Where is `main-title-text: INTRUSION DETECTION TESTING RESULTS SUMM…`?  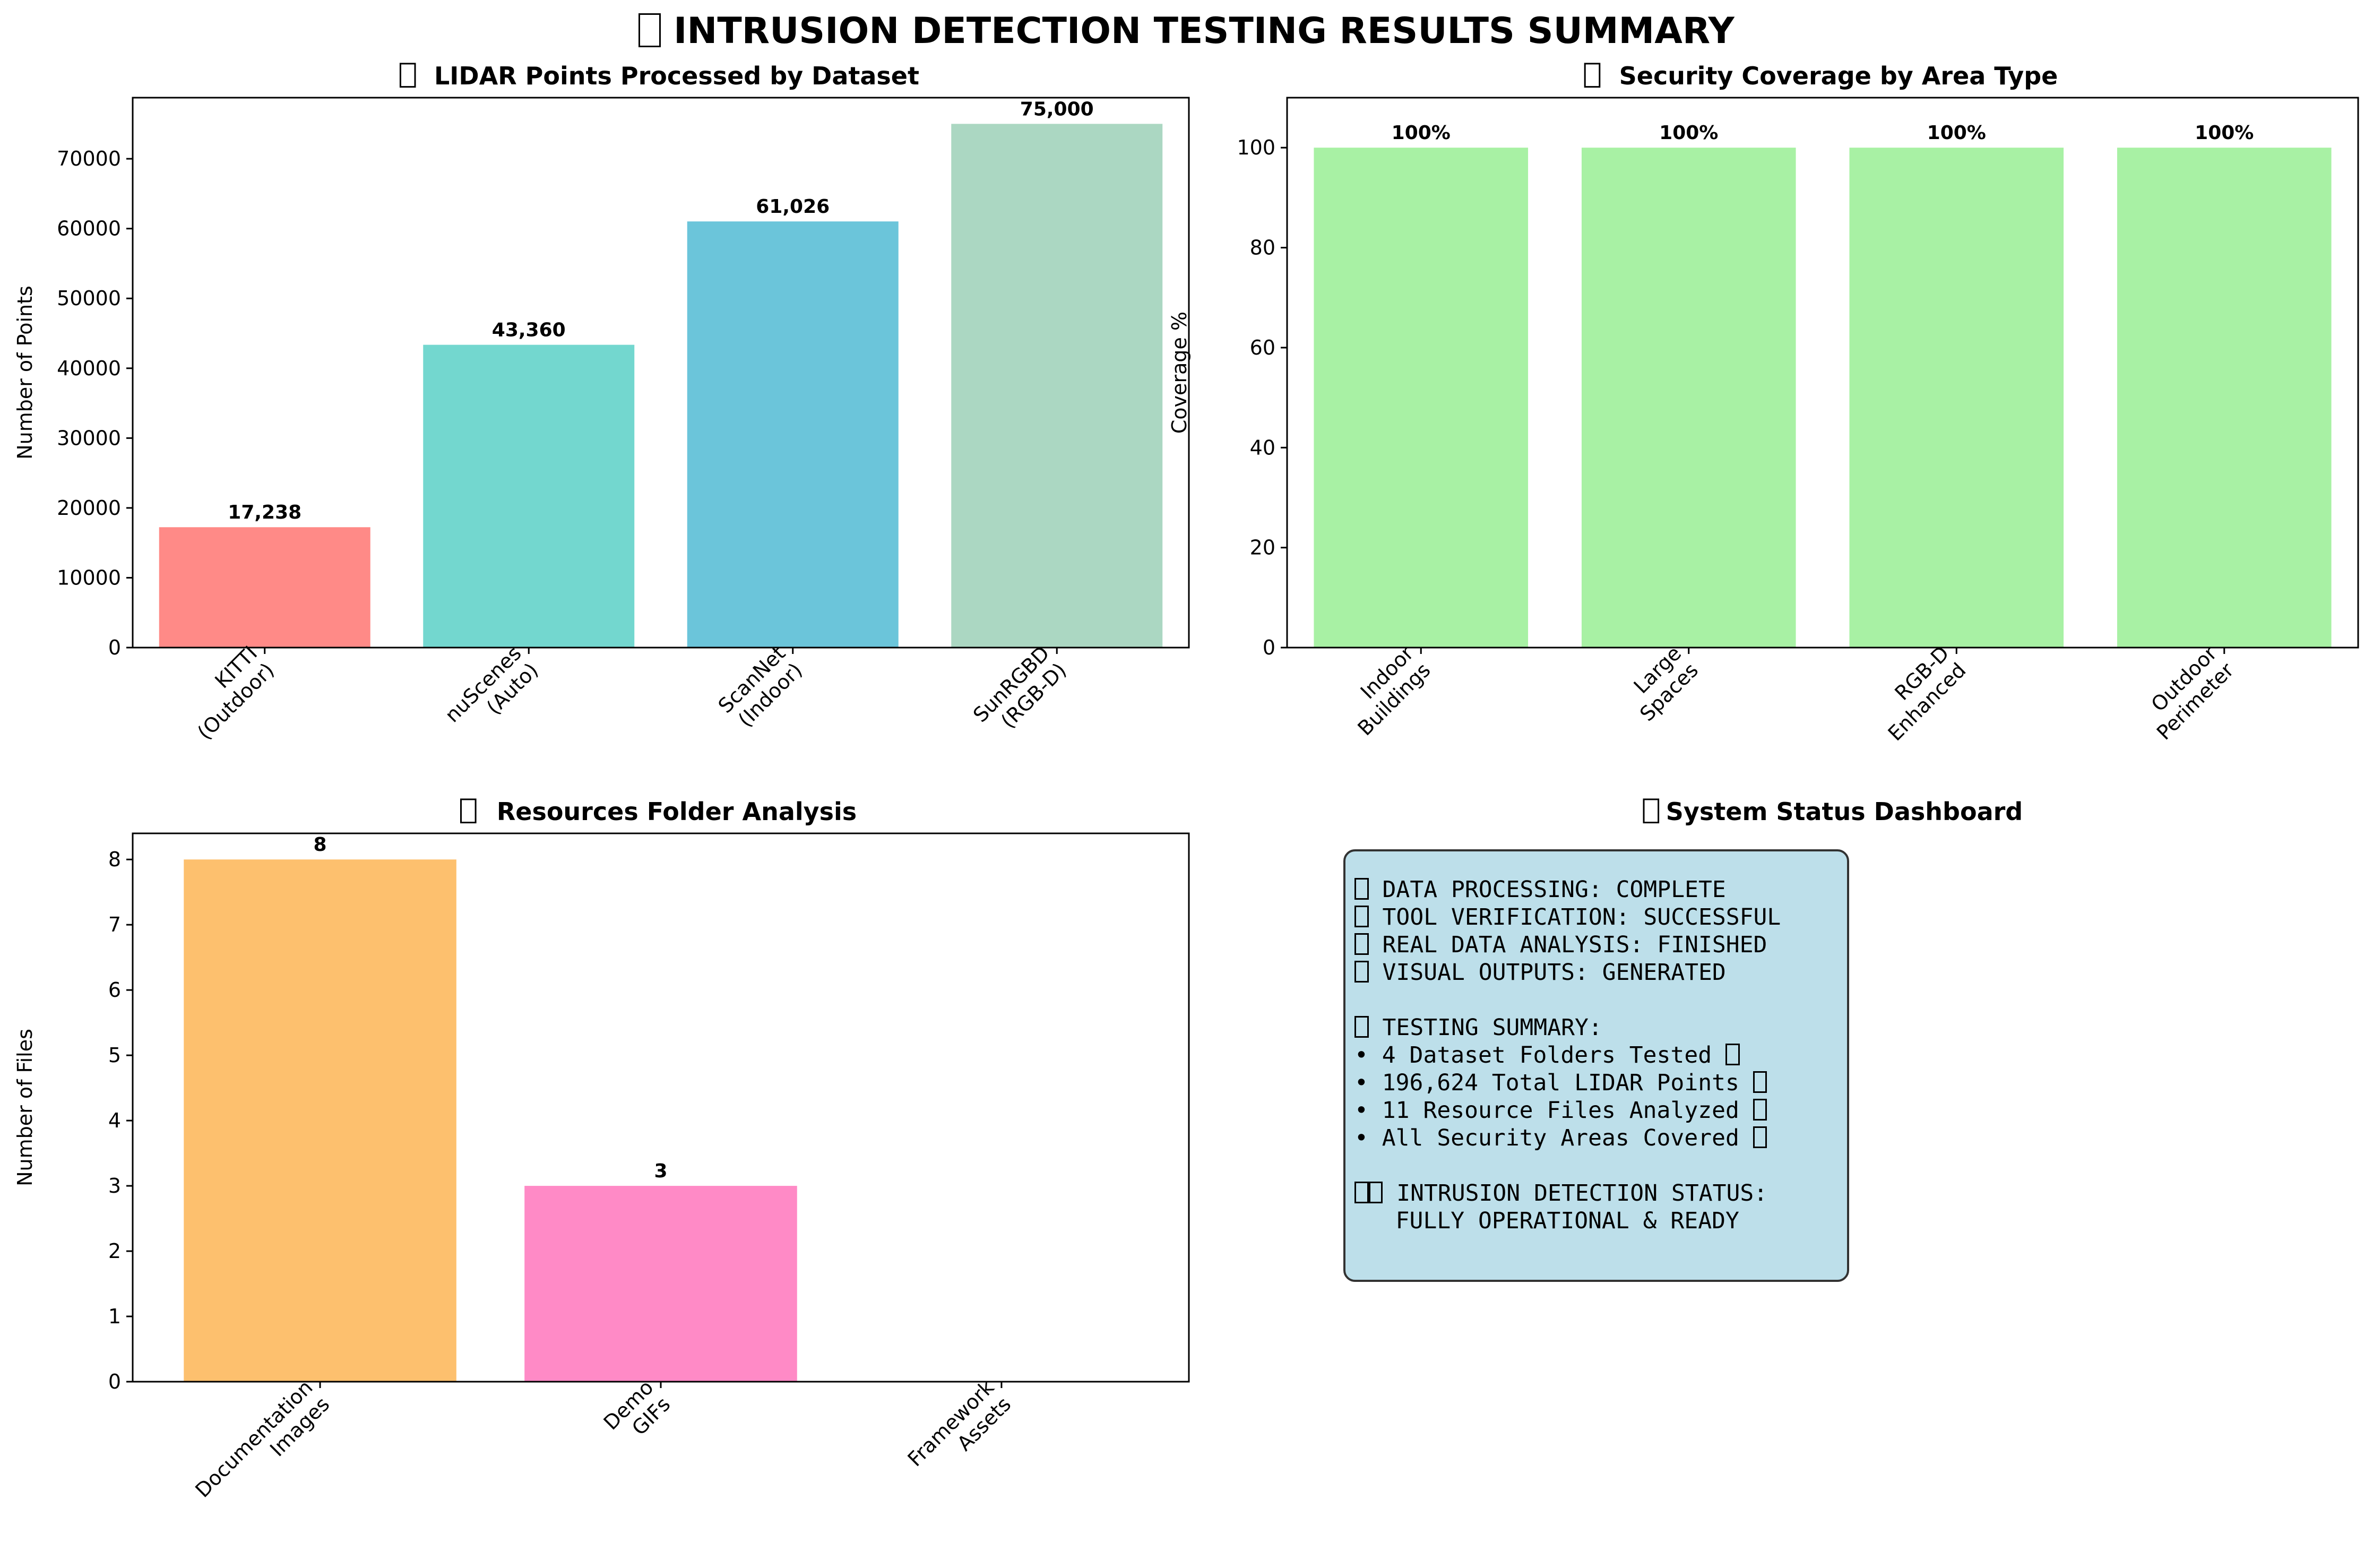
main-title-text: INTRUSION DETECTION TESTING RESULTS SUMM… is located at coordinates (1204, 31).